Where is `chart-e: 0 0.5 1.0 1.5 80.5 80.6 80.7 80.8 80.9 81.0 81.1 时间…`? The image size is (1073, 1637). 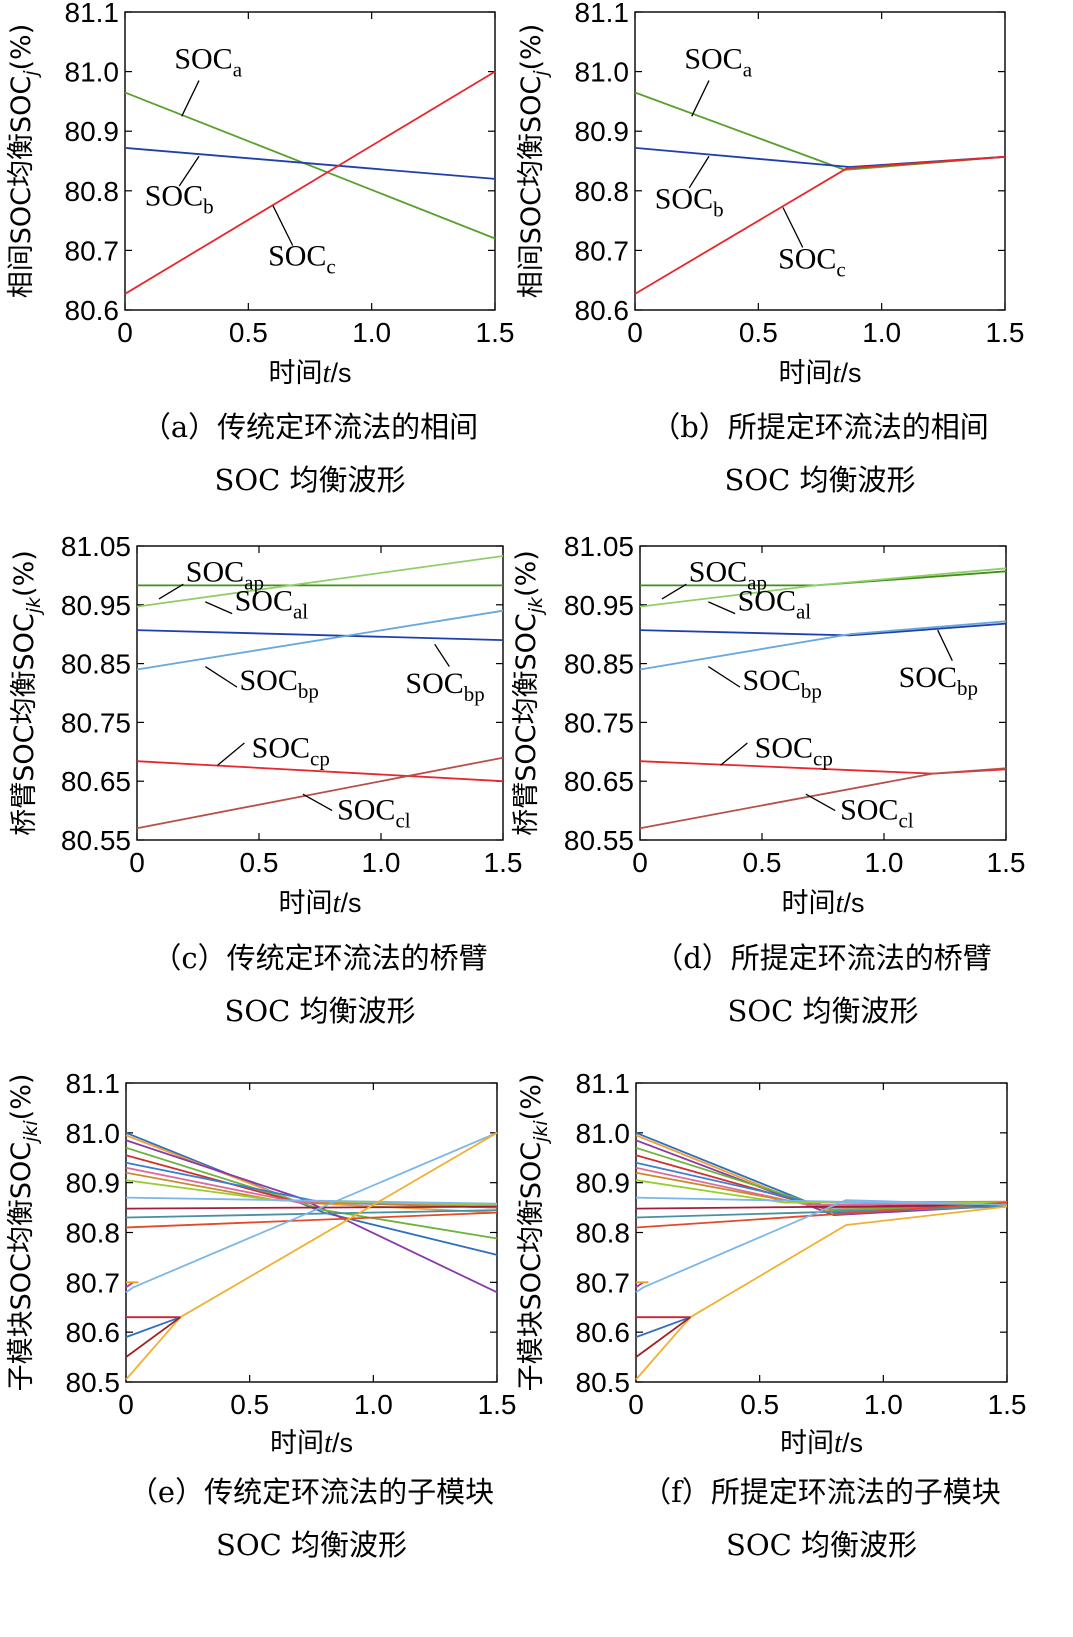 chart-e: 0 0.5 1.0 1.5 80.5 80.6 80.7 80.8 80.9 81.0 81.1 时间… is located at coordinates (261, 1315).